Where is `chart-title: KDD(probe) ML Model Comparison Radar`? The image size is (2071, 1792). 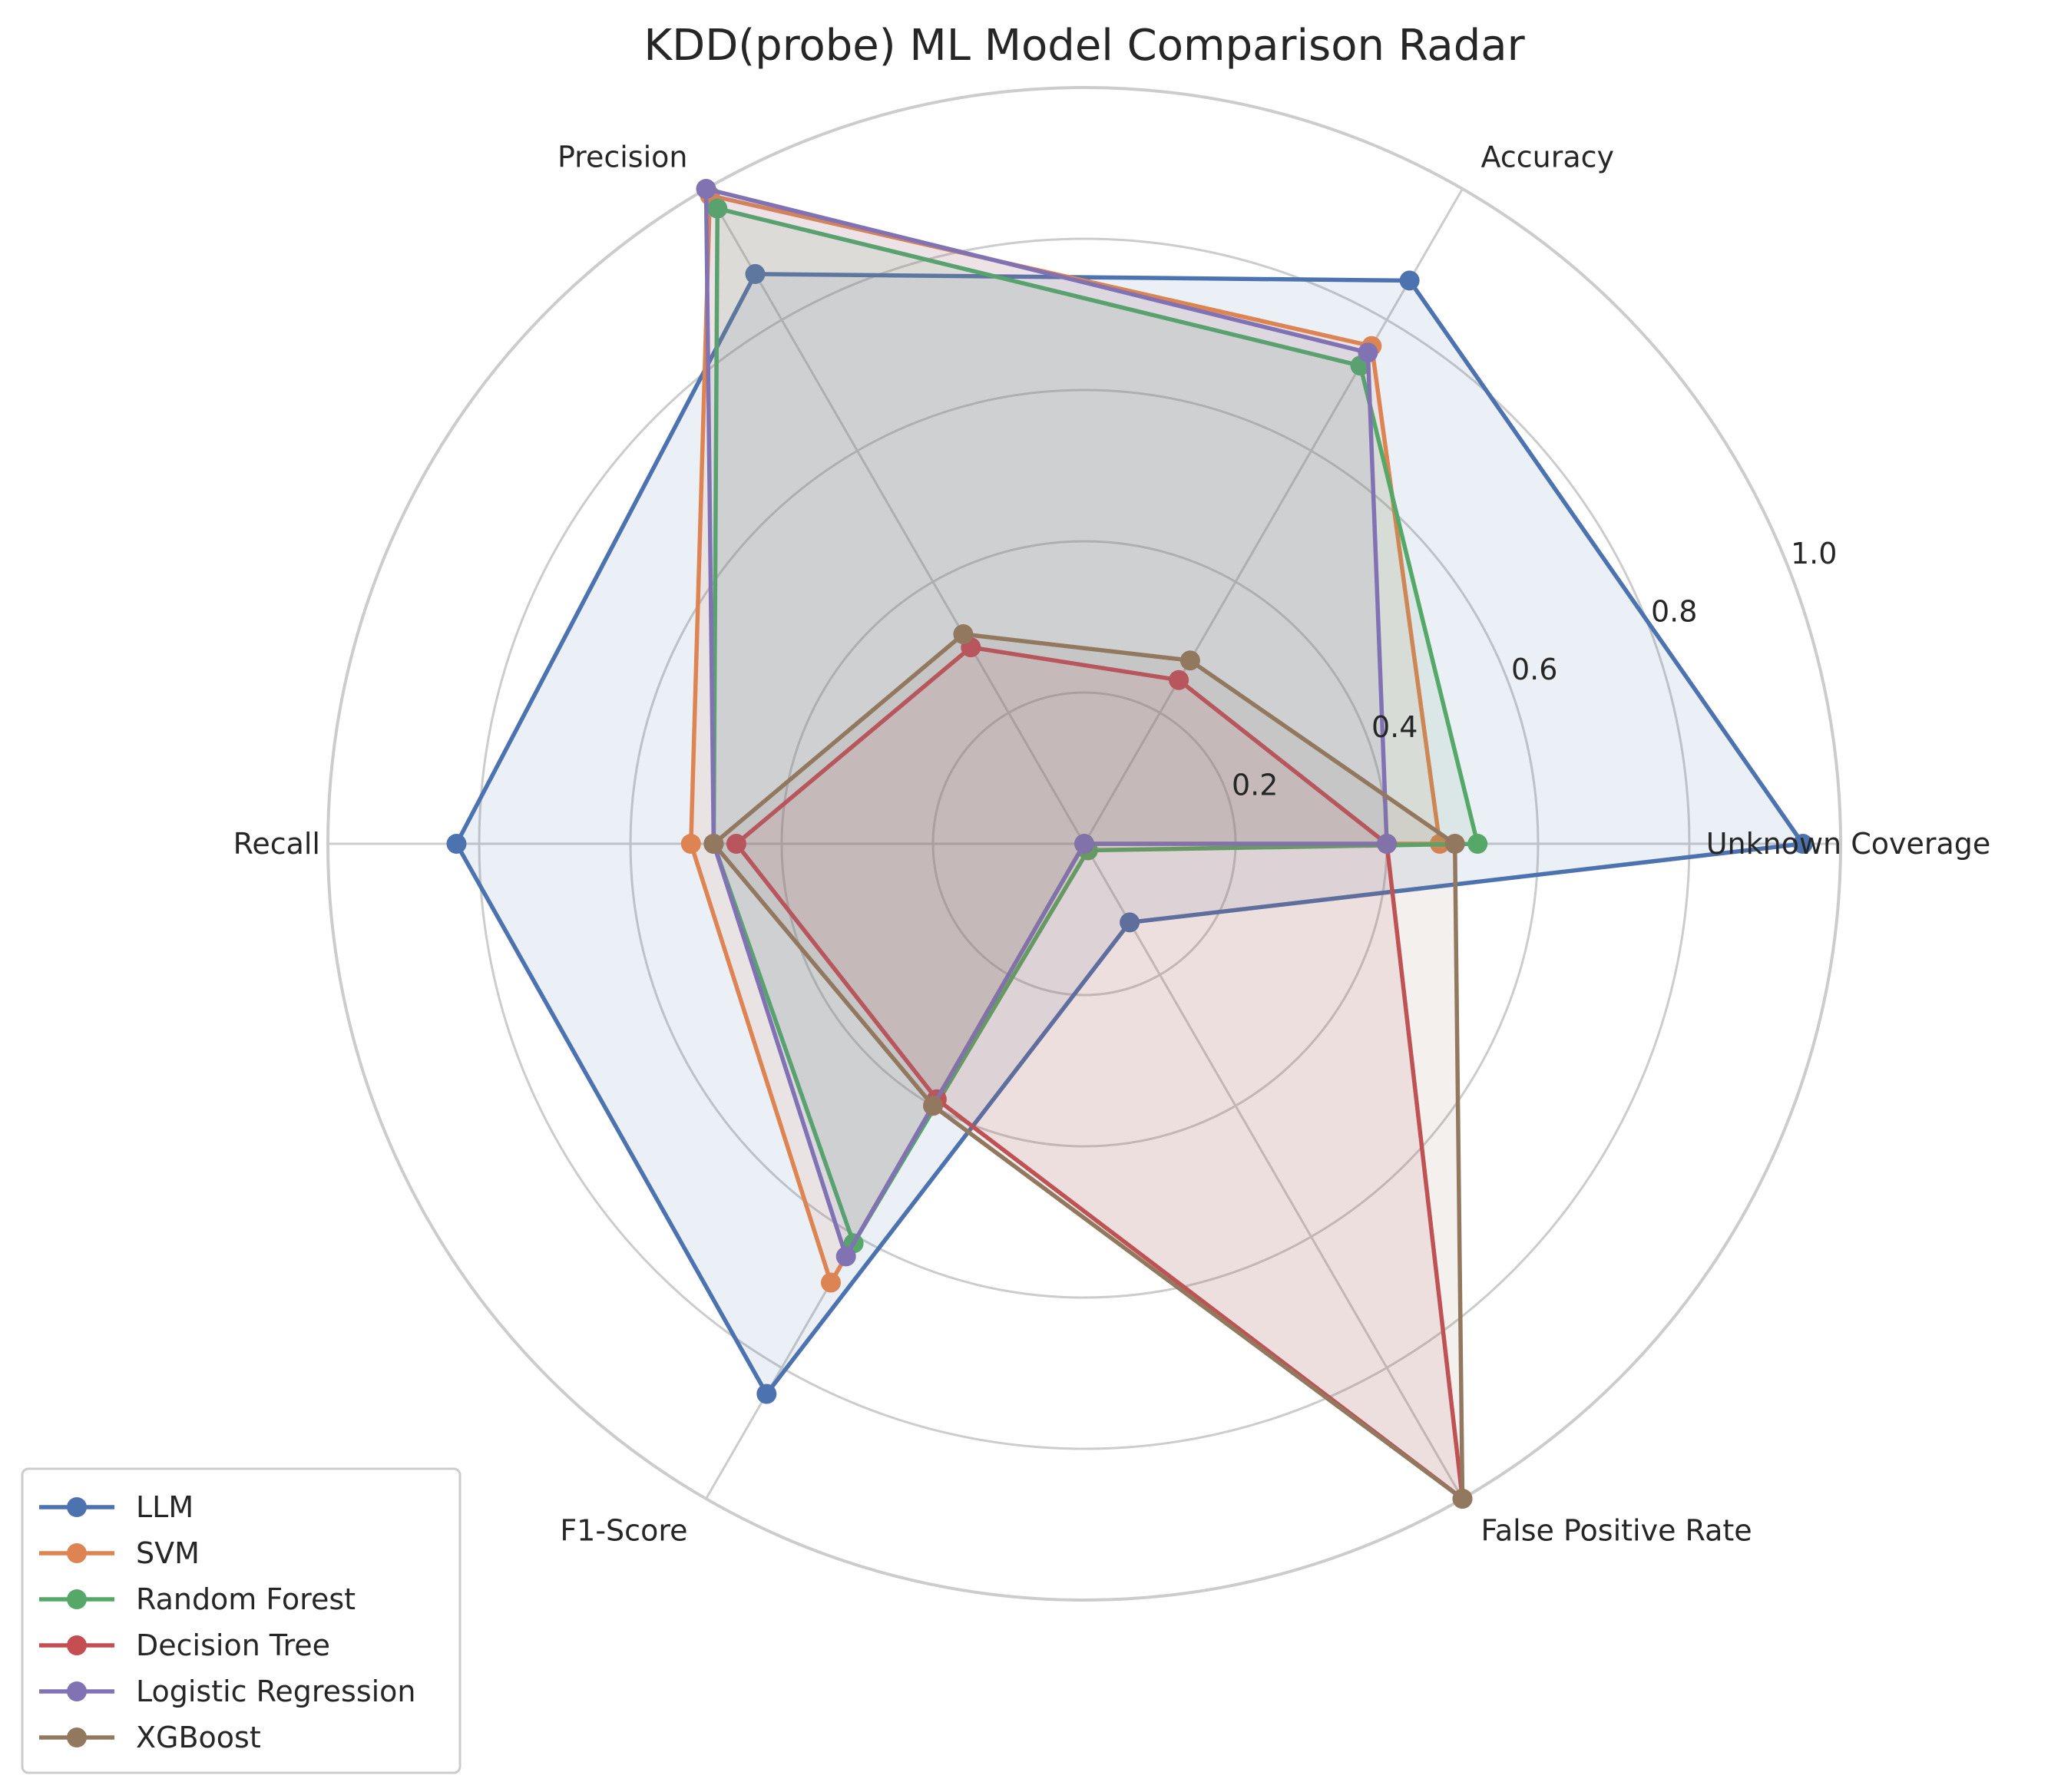
chart-title: KDD(probe) ML Model Comparison Radar is located at coordinates (1084, 46).